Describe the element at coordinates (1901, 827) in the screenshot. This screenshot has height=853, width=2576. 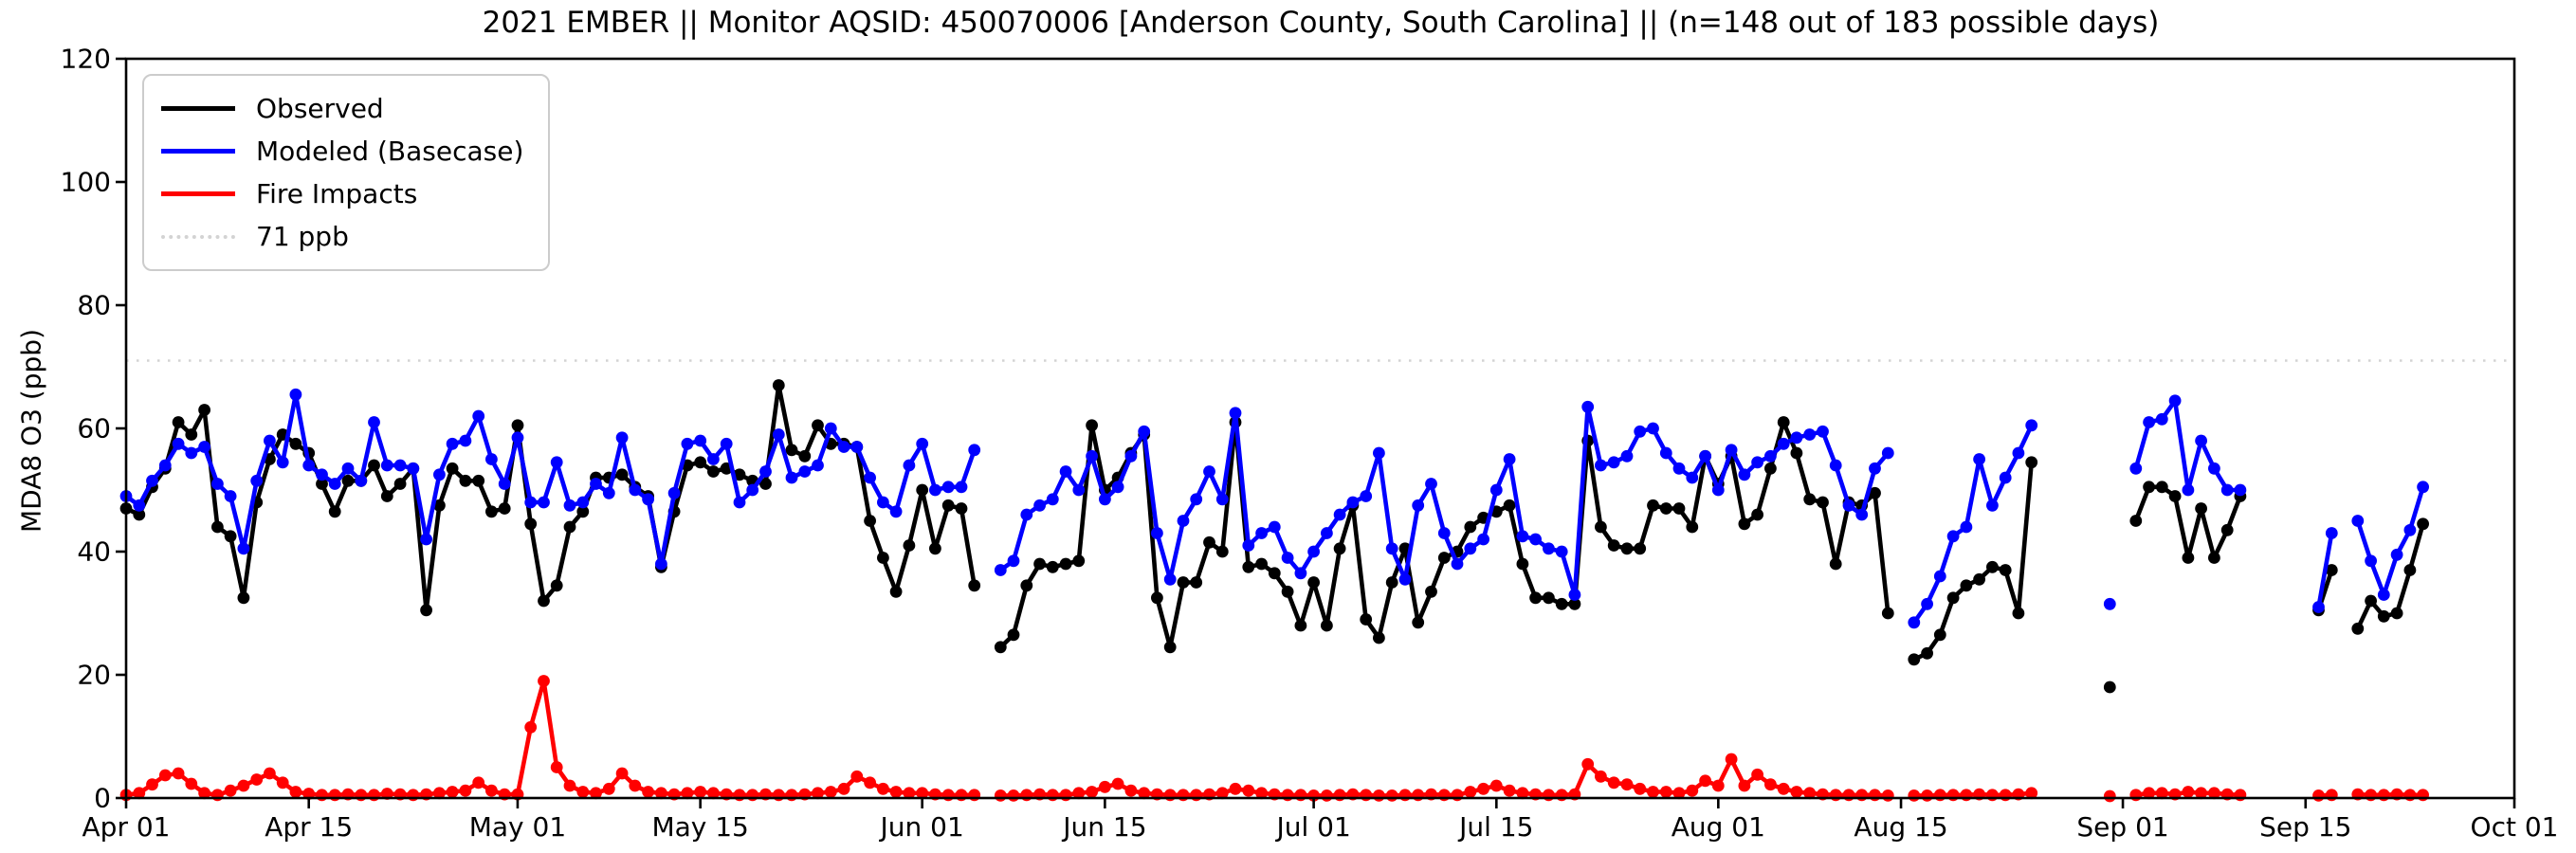
I see `x-tick-label-aug-15: Aug 15` at that location.